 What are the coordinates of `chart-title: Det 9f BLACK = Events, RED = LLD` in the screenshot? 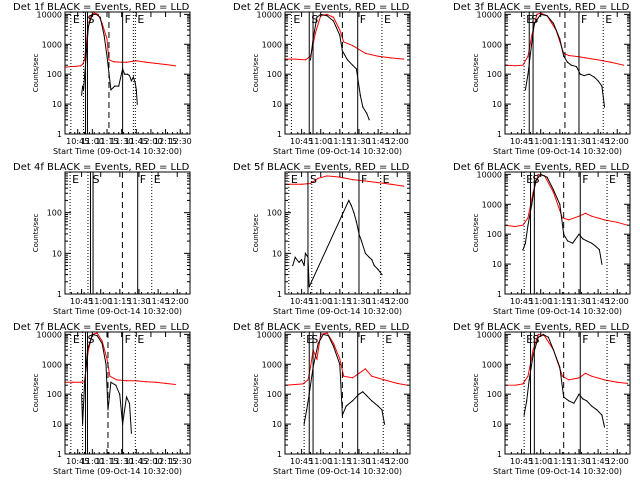 It's located at (541, 327).